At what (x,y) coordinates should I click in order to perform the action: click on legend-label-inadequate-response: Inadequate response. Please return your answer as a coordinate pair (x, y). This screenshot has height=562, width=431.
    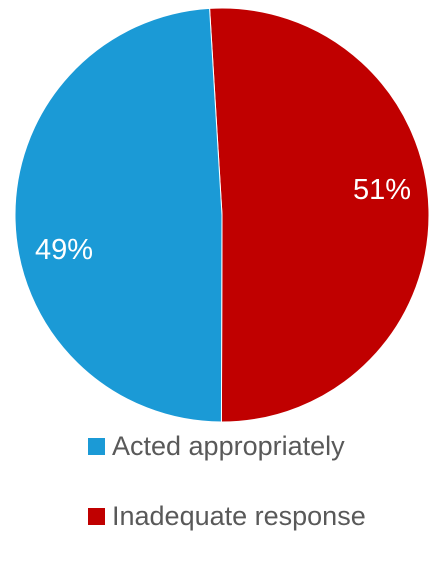
    Looking at the image, I should click on (239, 515).